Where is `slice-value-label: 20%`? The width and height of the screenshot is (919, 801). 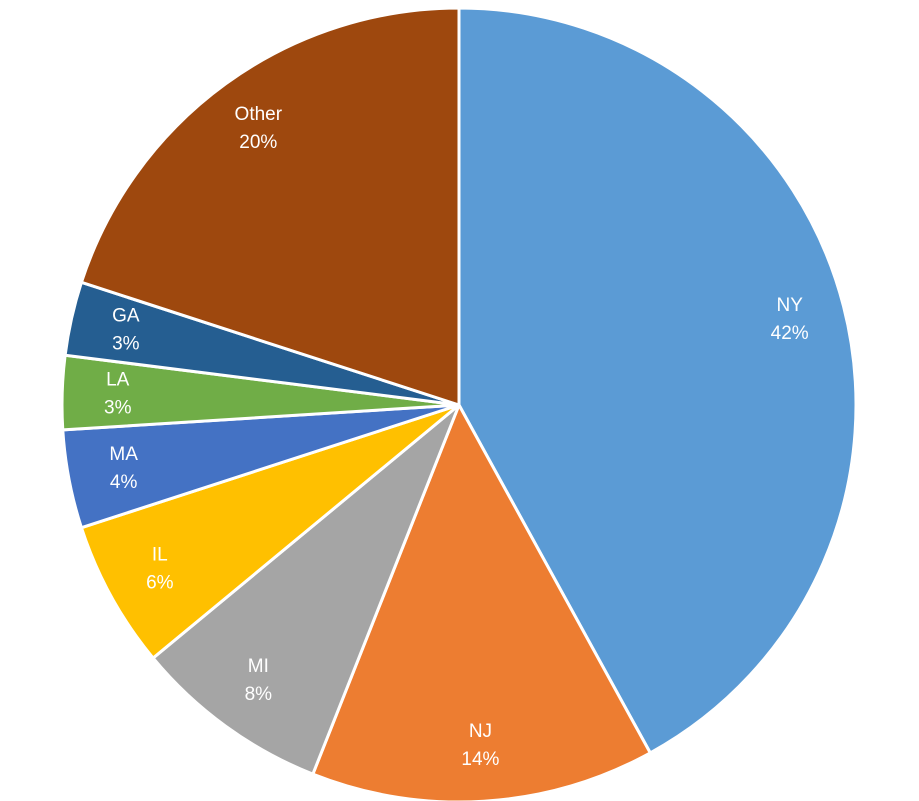
slice-value-label: 20% is located at coordinates (258, 142).